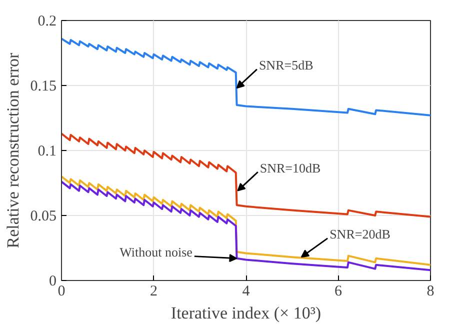 The image size is (474, 325). I want to click on y-tick-label: 0.2, so click(47, 22).